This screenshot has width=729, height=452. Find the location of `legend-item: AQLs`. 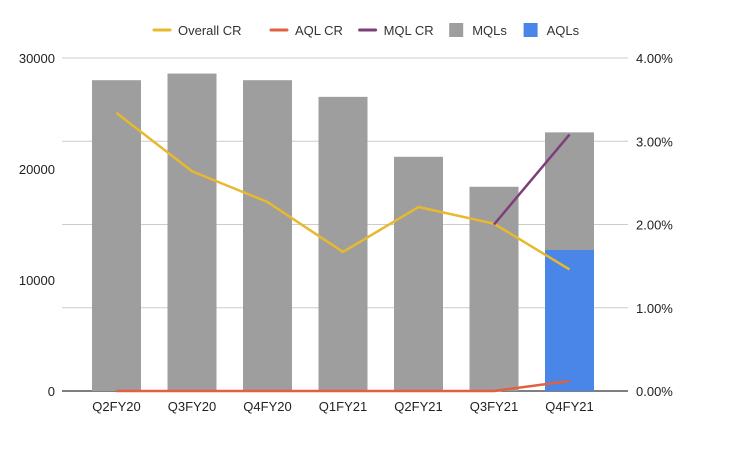

legend-item: AQLs is located at coordinates (551, 30).